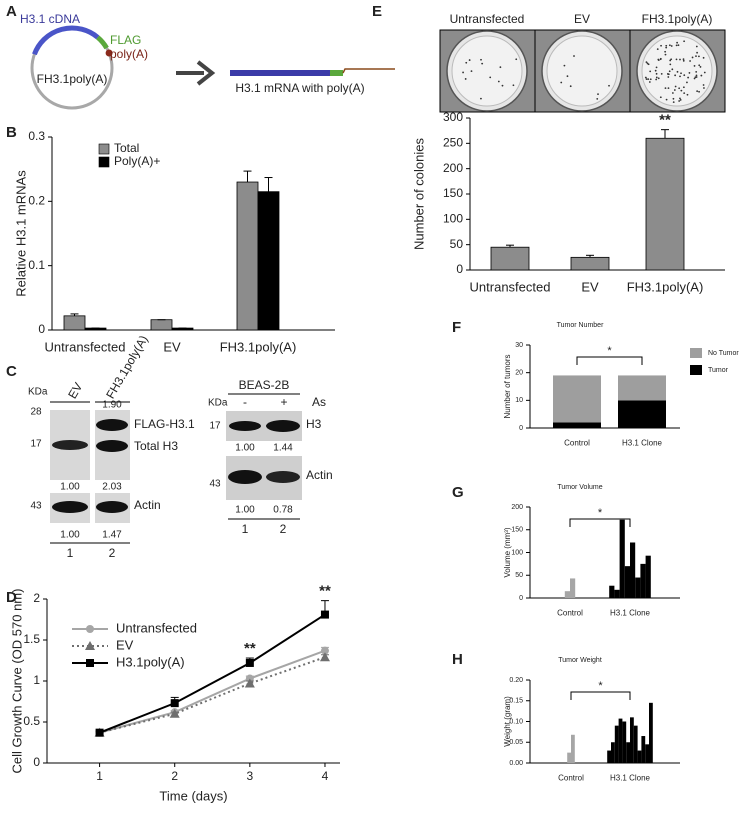  Describe the element at coordinates (458, 492) in the screenshot. I see `panel-label: G` at that location.